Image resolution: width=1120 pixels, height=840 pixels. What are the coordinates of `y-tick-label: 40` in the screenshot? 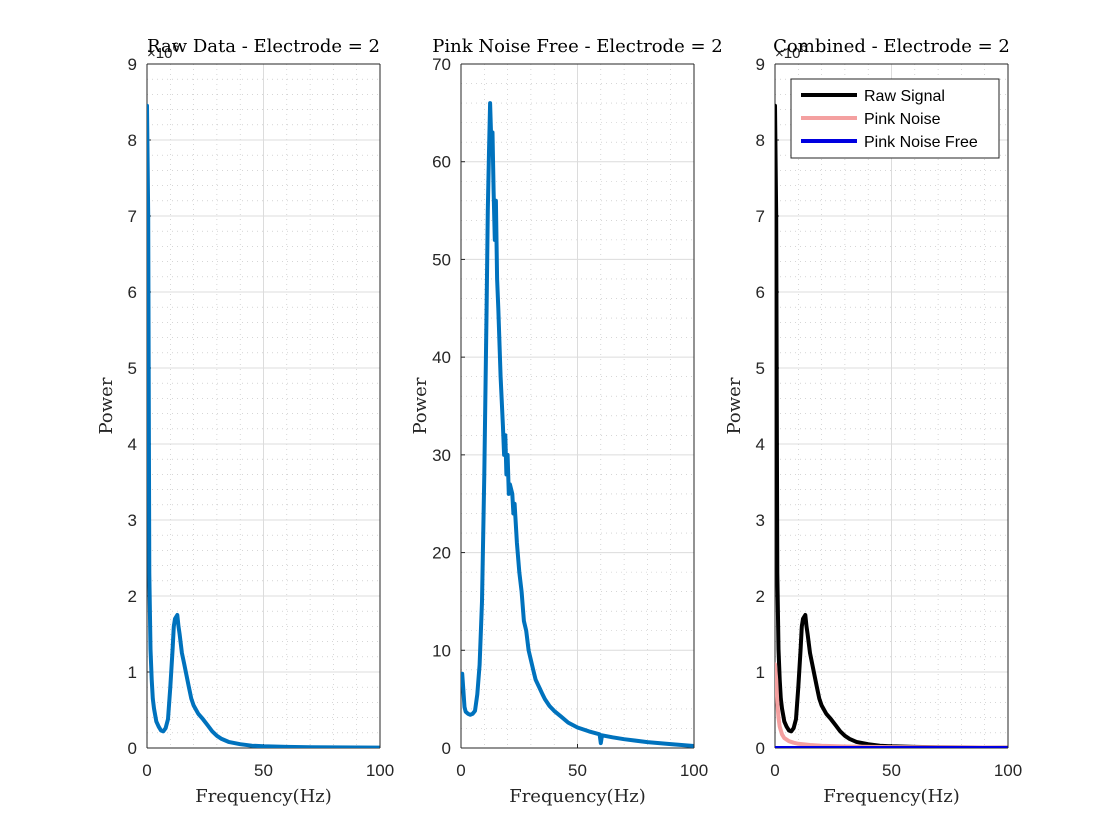 It's located at (441, 357).